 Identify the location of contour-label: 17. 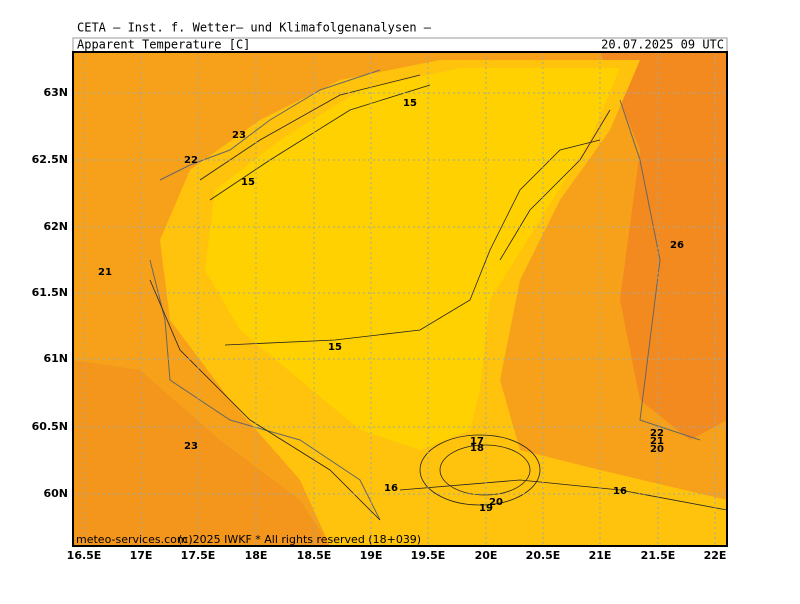
(477, 441).